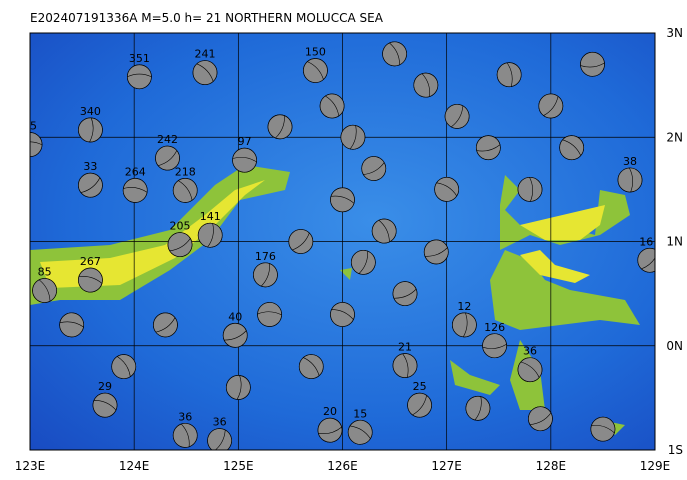 This screenshot has height=480, width=687. What do you see at coordinates (238, 466) in the screenshot?
I see `lon-tick-label: 125E` at bounding box center [238, 466].